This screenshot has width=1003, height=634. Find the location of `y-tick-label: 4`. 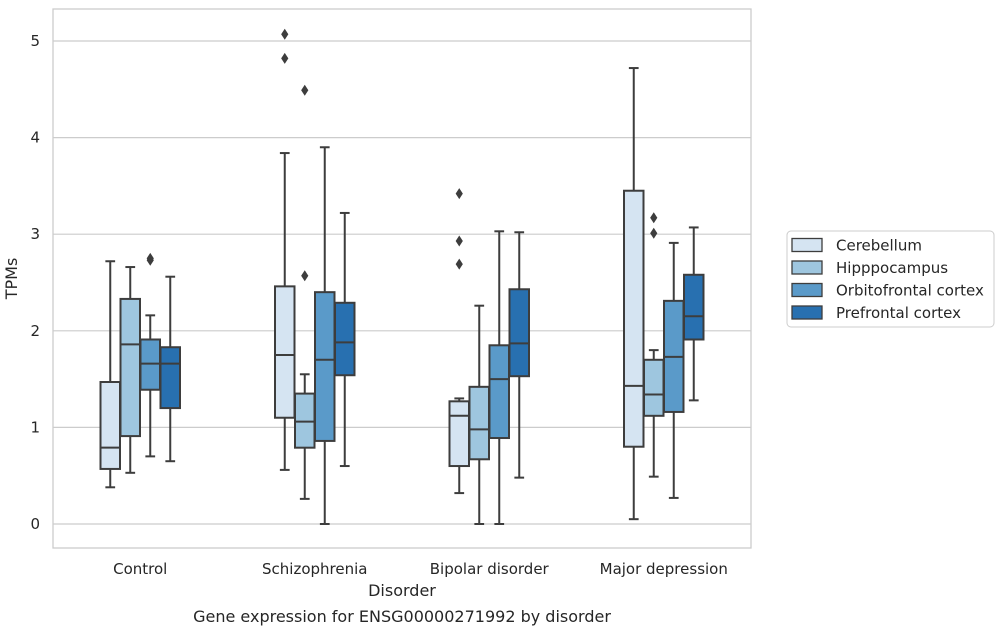

y-tick-label: 4 is located at coordinates (35, 138).